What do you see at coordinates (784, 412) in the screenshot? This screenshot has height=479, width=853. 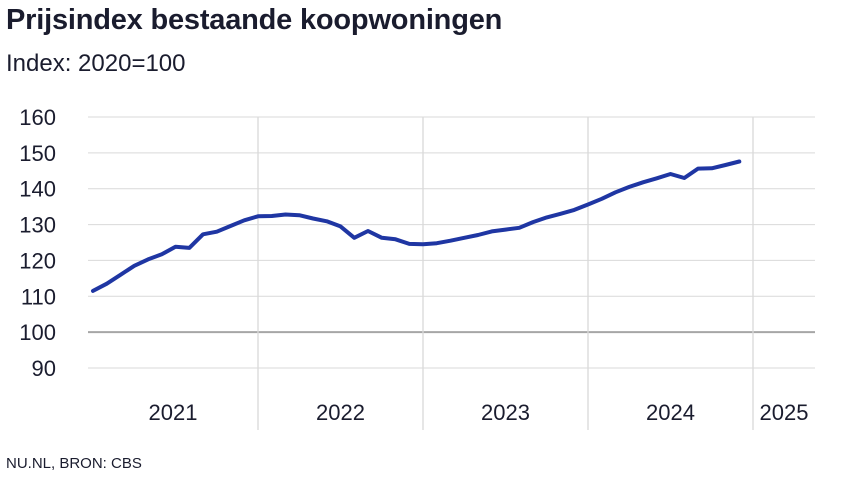 I see `x-tick-label: 2025` at bounding box center [784, 412].